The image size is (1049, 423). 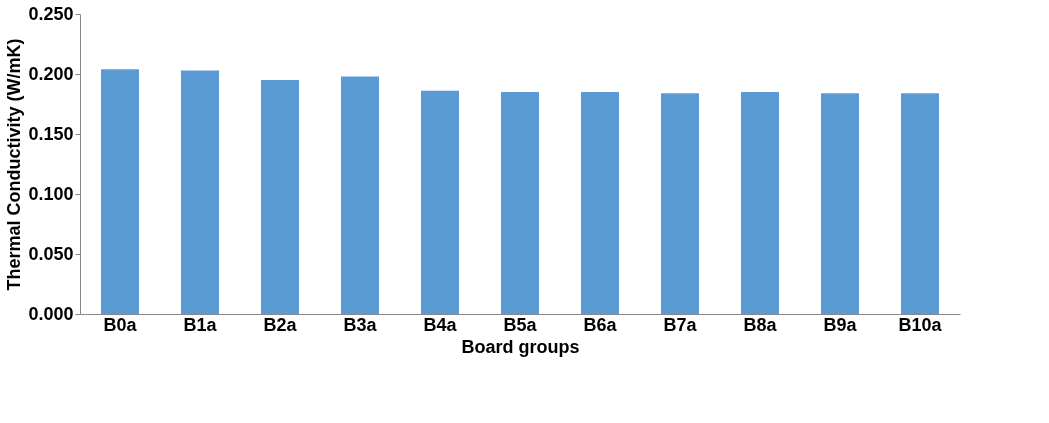 What do you see at coordinates (680, 324) in the screenshot?
I see `x-tick-label: B7a` at bounding box center [680, 324].